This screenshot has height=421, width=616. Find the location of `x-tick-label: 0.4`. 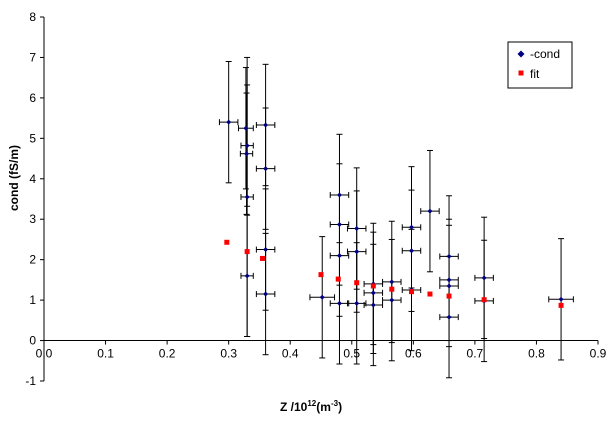

x-tick-label: 0.4 is located at coordinates (290, 354).